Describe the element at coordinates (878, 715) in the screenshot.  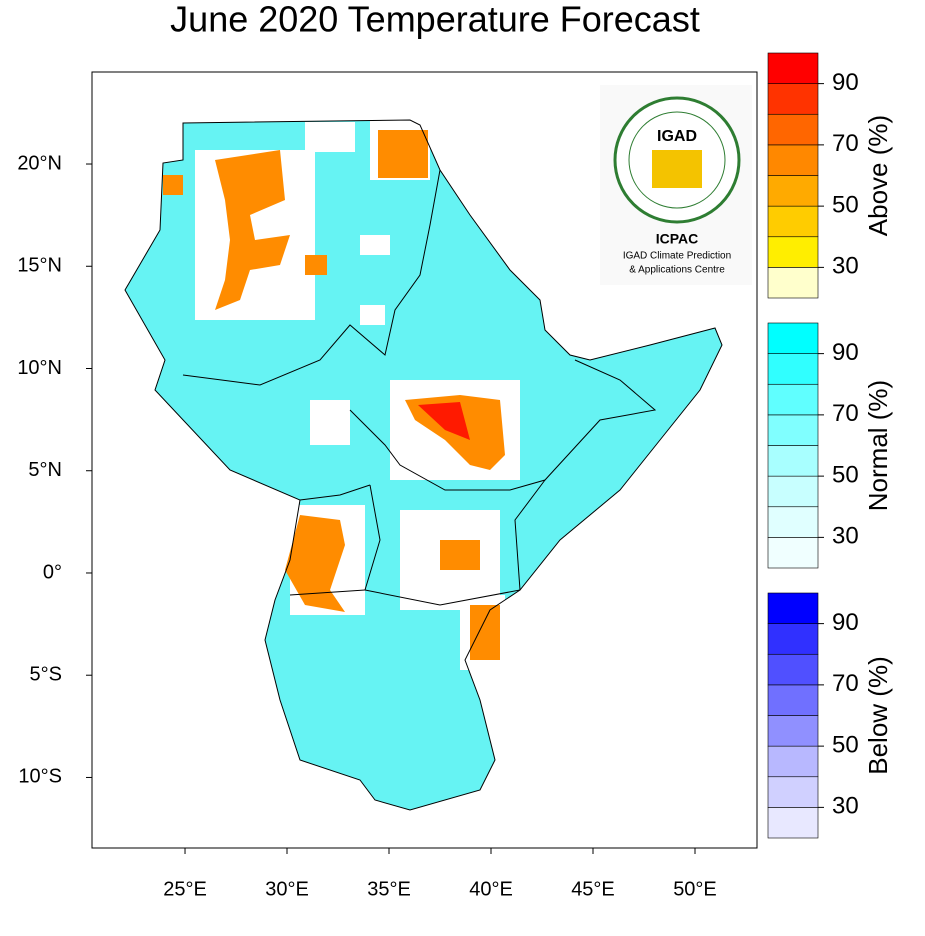
I see `colorbar-label: Below (%)` at that location.